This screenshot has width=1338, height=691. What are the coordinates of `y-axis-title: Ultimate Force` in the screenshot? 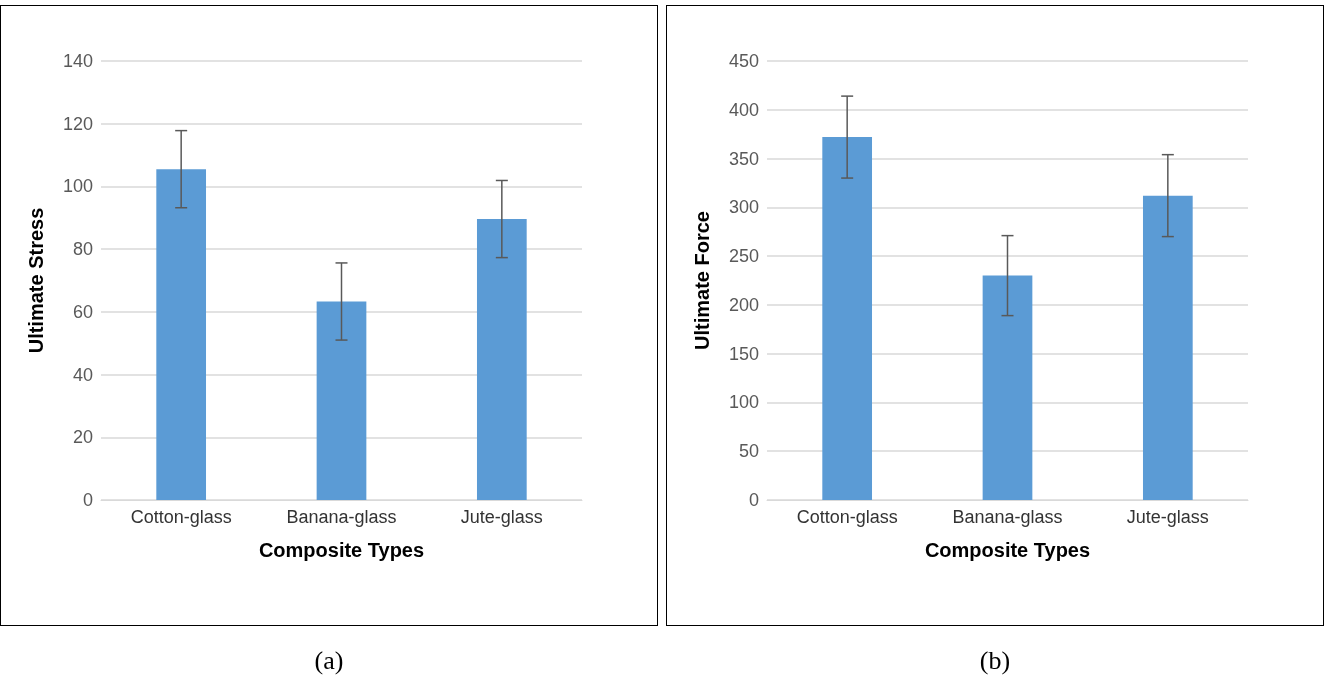 It's located at (702, 280).